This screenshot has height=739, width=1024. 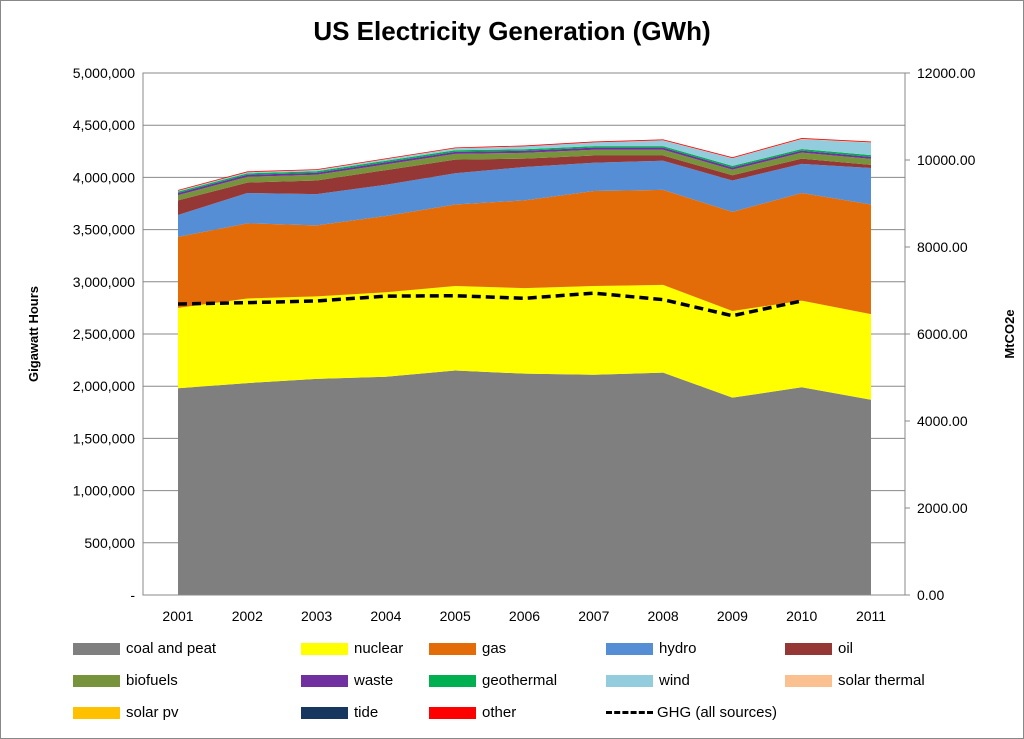 What do you see at coordinates (881, 680) in the screenshot?
I see `legend-label: solar thermal` at bounding box center [881, 680].